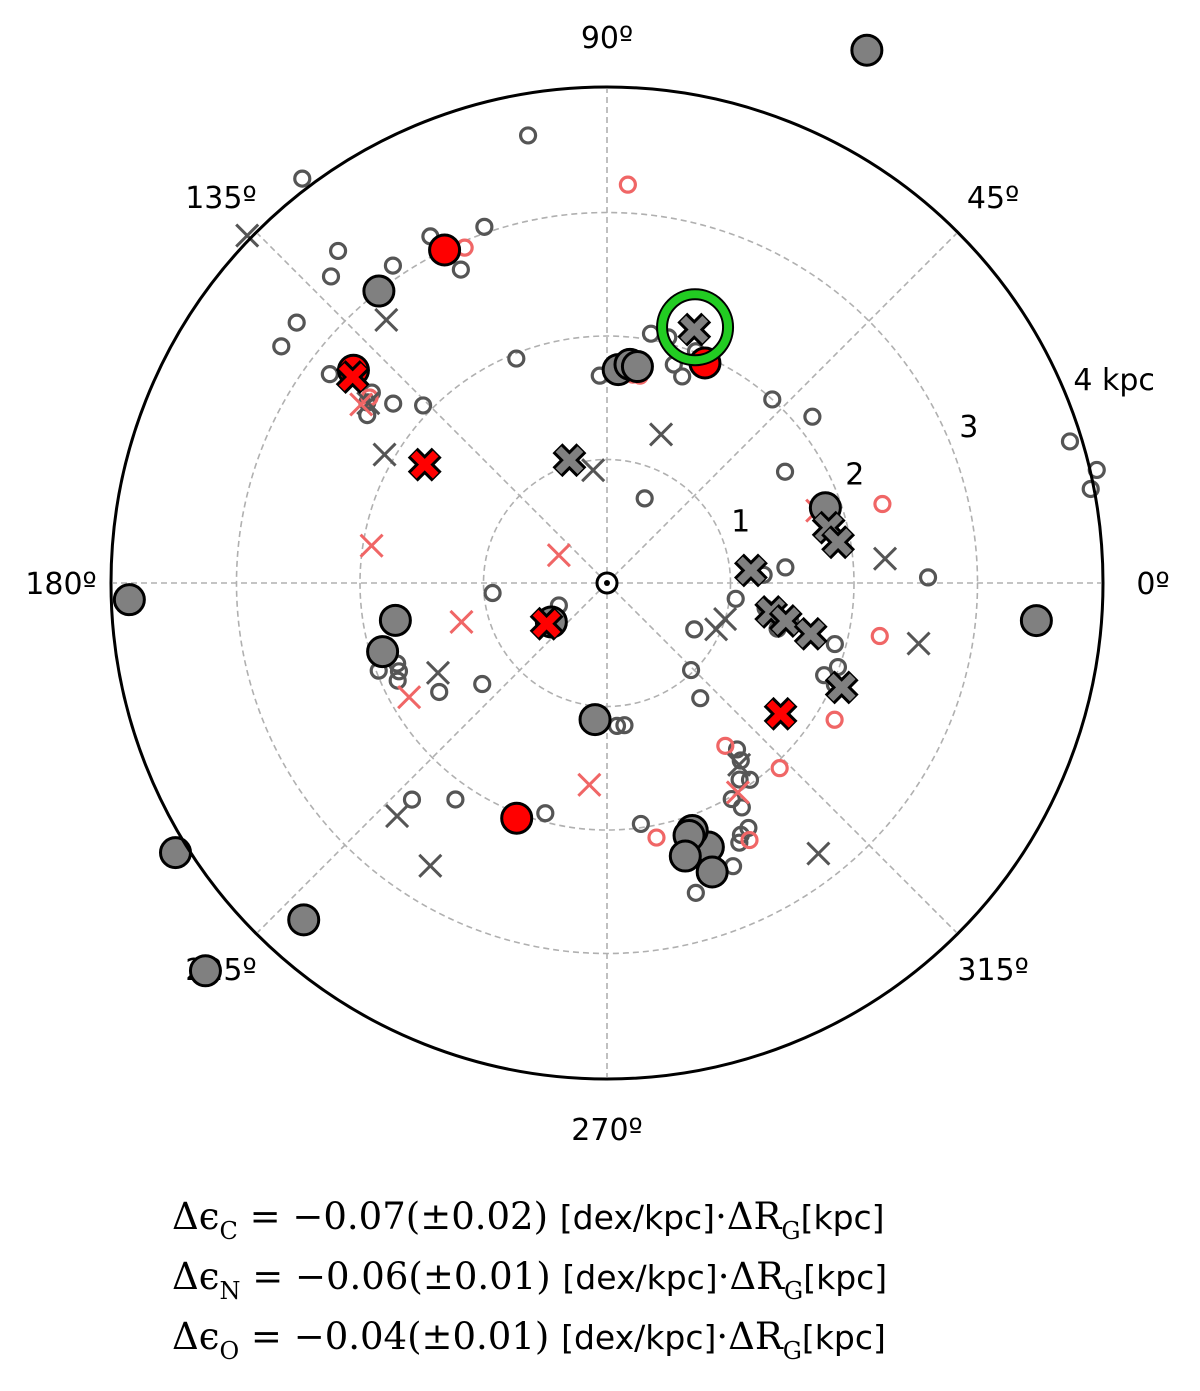  What do you see at coordinates (229, 1351) in the screenshot?
I see `eq-subscript: O` at bounding box center [229, 1351].